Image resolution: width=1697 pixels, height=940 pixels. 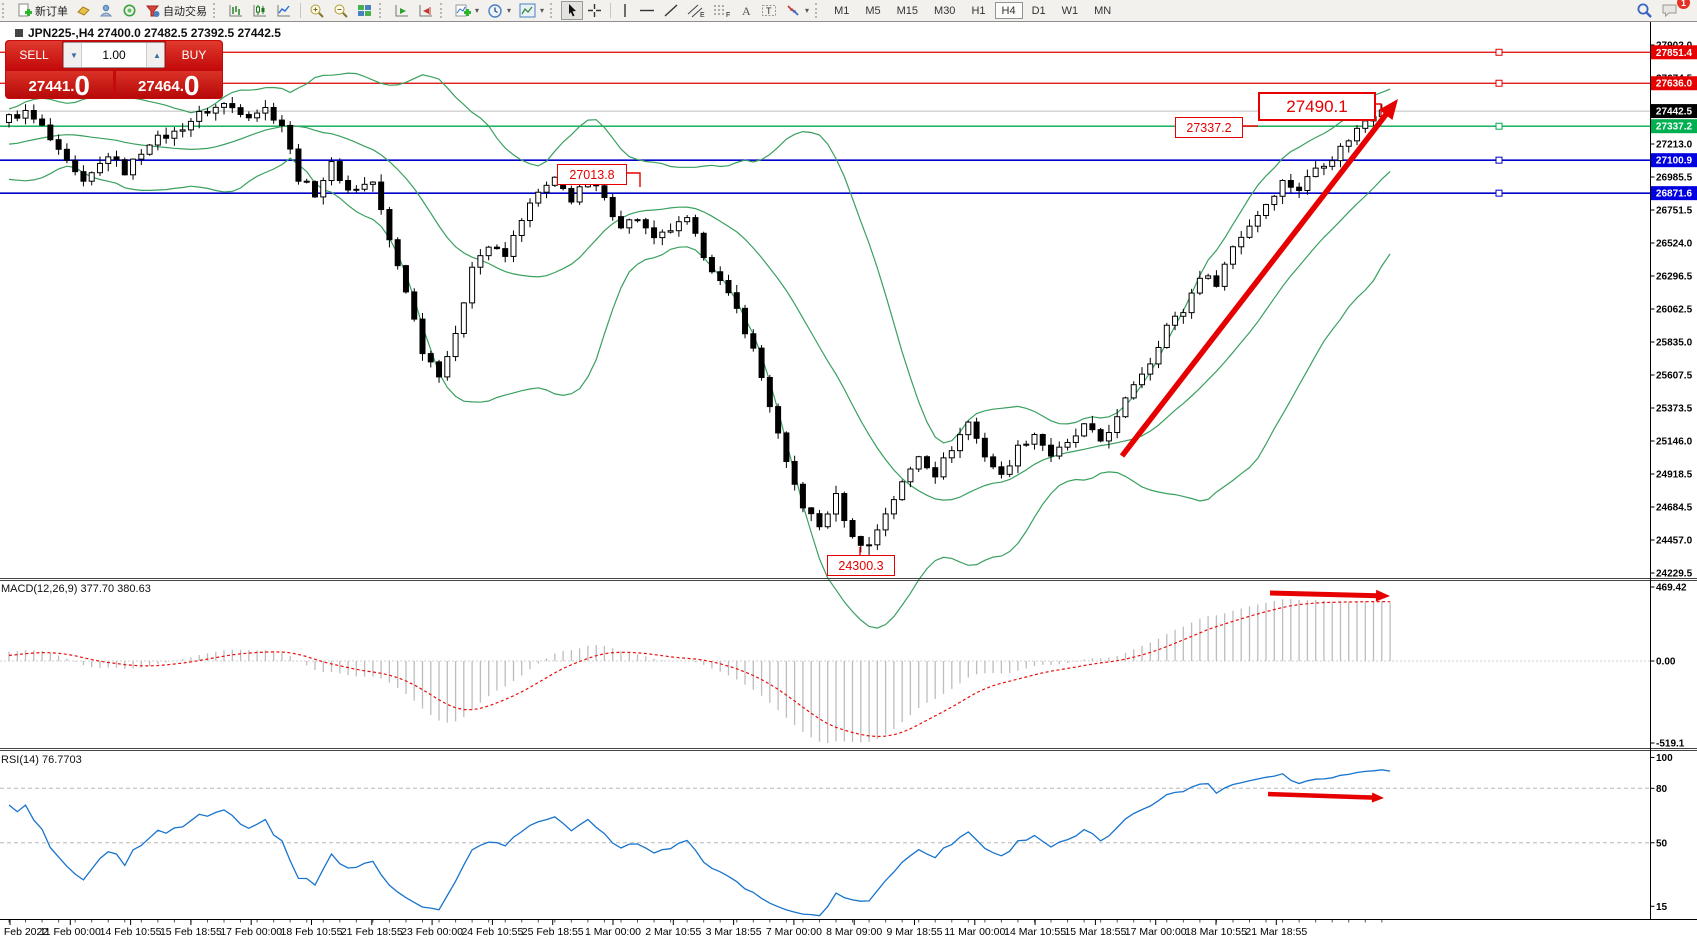 What do you see at coordinates (129, 10) in the screenshot?
I see `news-button` at bounding box center [129, 10].